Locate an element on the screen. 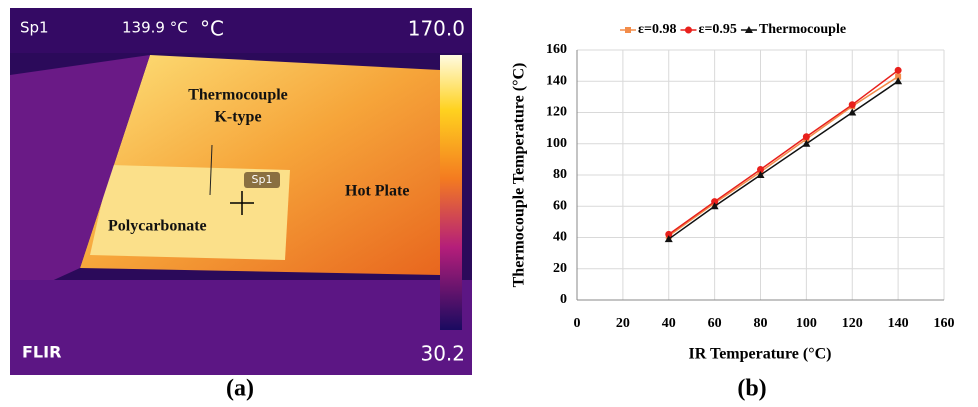  x-tick-label: 20 is located at coordinates (623, 323).